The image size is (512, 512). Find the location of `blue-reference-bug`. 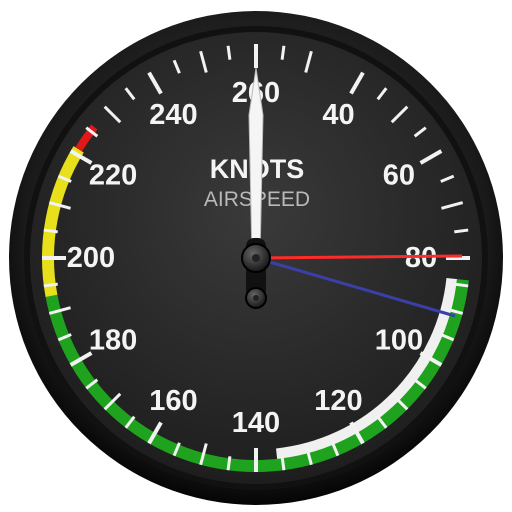

blue-reference-bug is located at coordinates (355, 287).